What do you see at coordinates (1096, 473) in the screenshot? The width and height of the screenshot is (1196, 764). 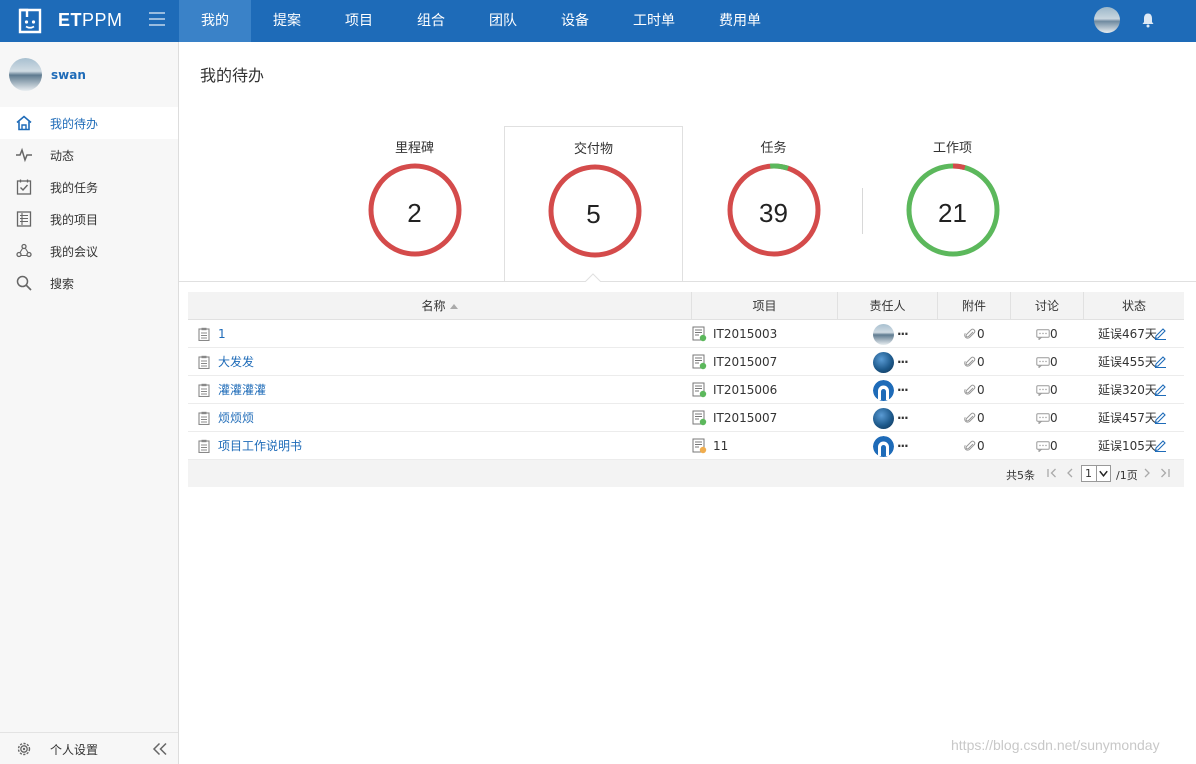 I see `page-select: 1` at bounding box center [1096, 473].